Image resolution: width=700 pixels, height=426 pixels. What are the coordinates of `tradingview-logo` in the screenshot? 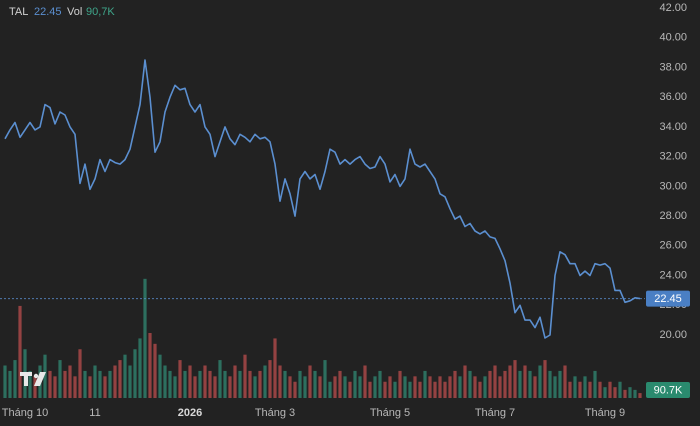 It's located at (33, 379).